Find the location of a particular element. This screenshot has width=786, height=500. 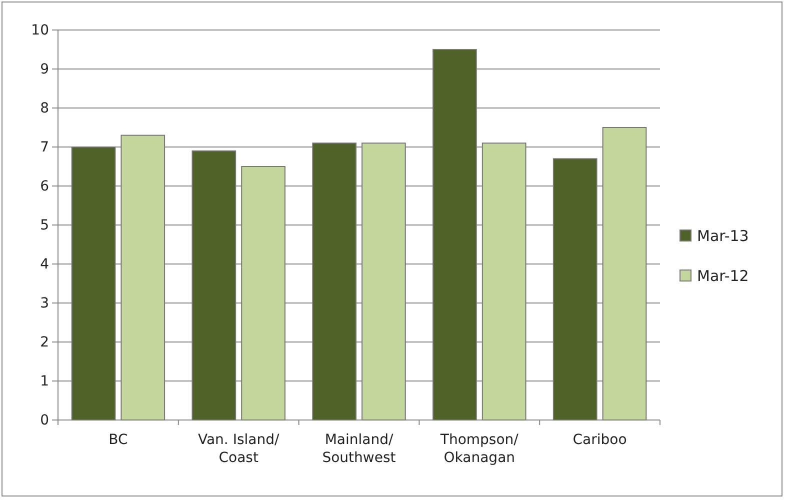

legend-label: Mar-13 is located at coordinates (723, 236).